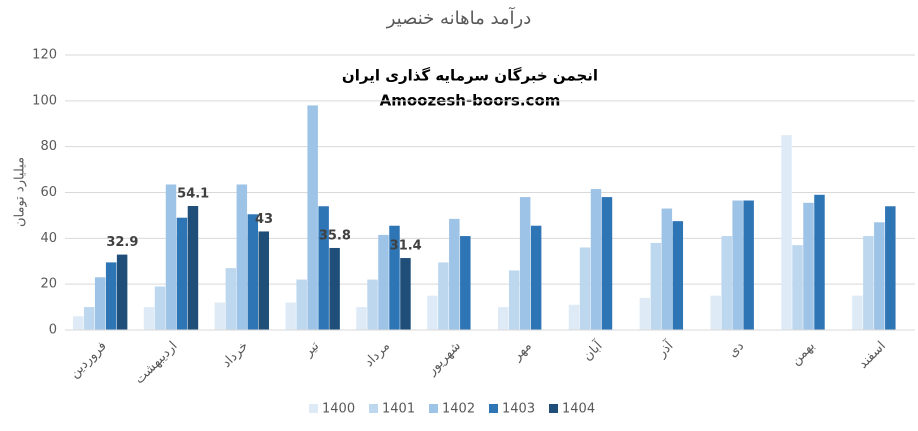 This screenshot has height=431, width=918. I want to click on data-label: 31.4, so click(406, 246).